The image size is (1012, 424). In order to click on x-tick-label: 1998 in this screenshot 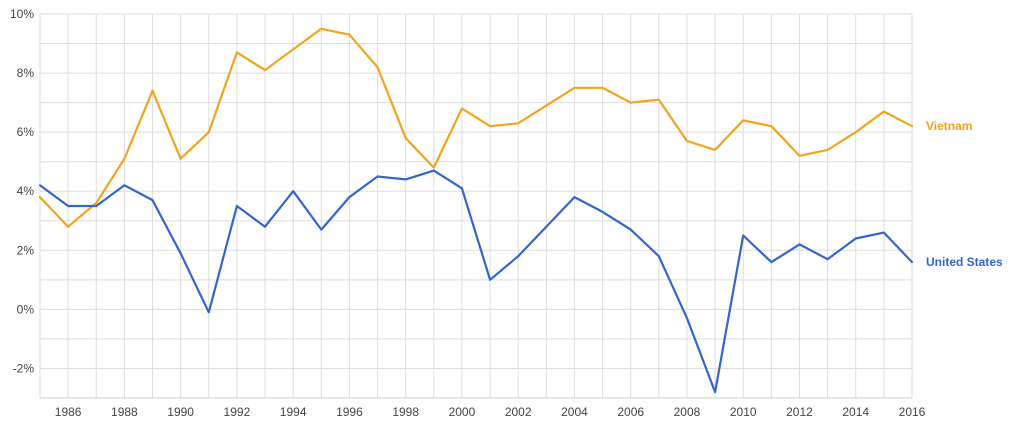, I will do `click(405, 412)`.